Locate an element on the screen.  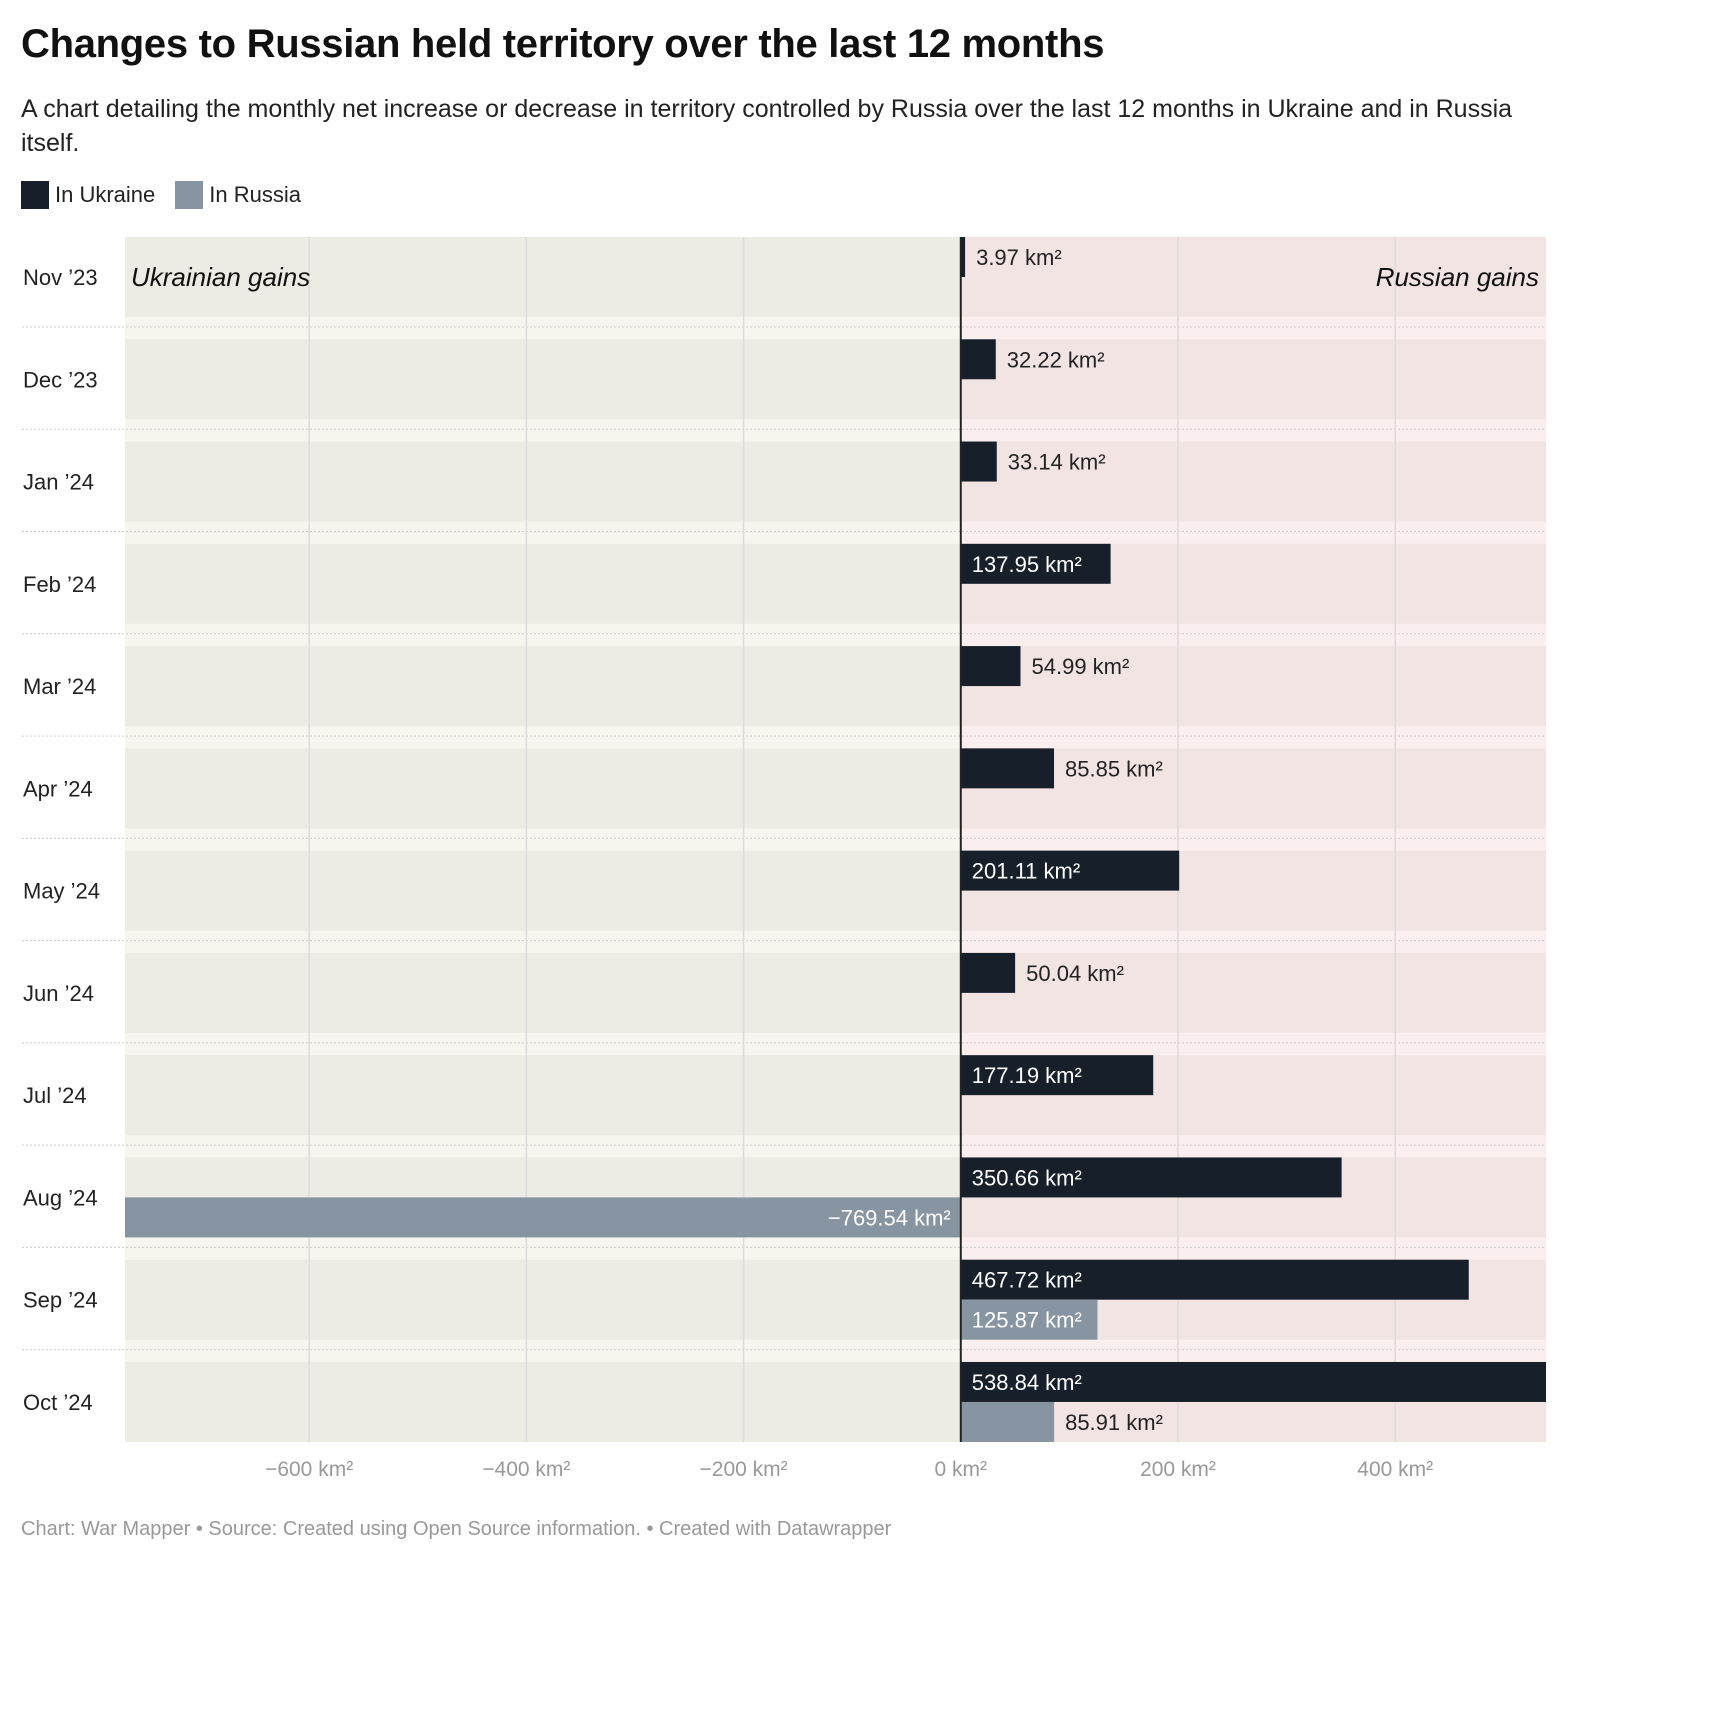
y-category-label: Jan ’24 is located at coordinates (58, 482).